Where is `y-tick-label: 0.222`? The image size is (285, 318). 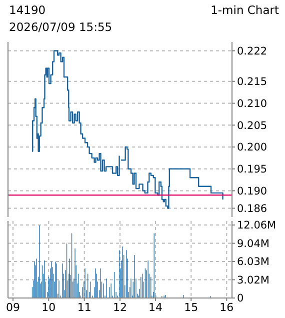 y-tick-label: 0.222 is located at coordinates (252, 51).